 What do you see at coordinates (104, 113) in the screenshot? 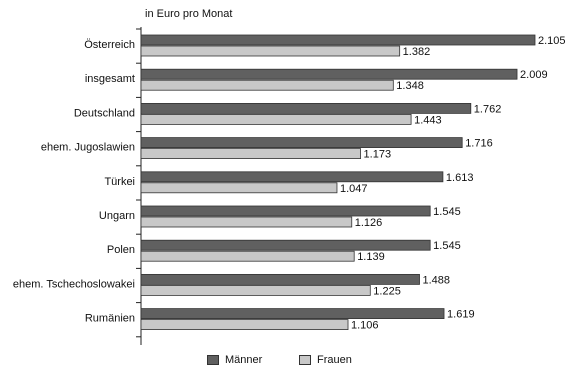
I see `category-label: Deutschland` at bounding box center [104, 113].